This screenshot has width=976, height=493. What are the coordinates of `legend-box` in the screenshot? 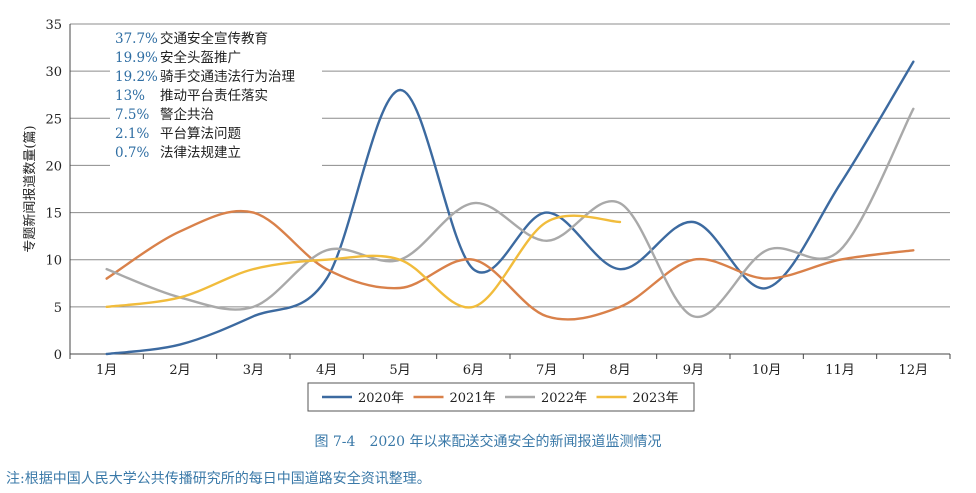 It's located at (501, 397).